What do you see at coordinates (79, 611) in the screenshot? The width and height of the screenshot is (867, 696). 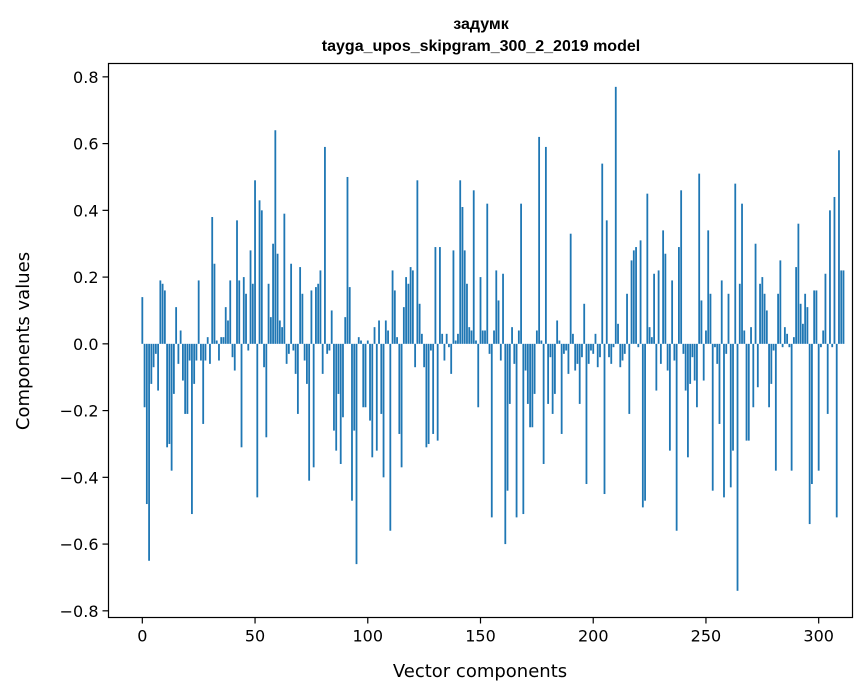 I see `y-tick-label: −0.8` at bounding box center [79, 611].